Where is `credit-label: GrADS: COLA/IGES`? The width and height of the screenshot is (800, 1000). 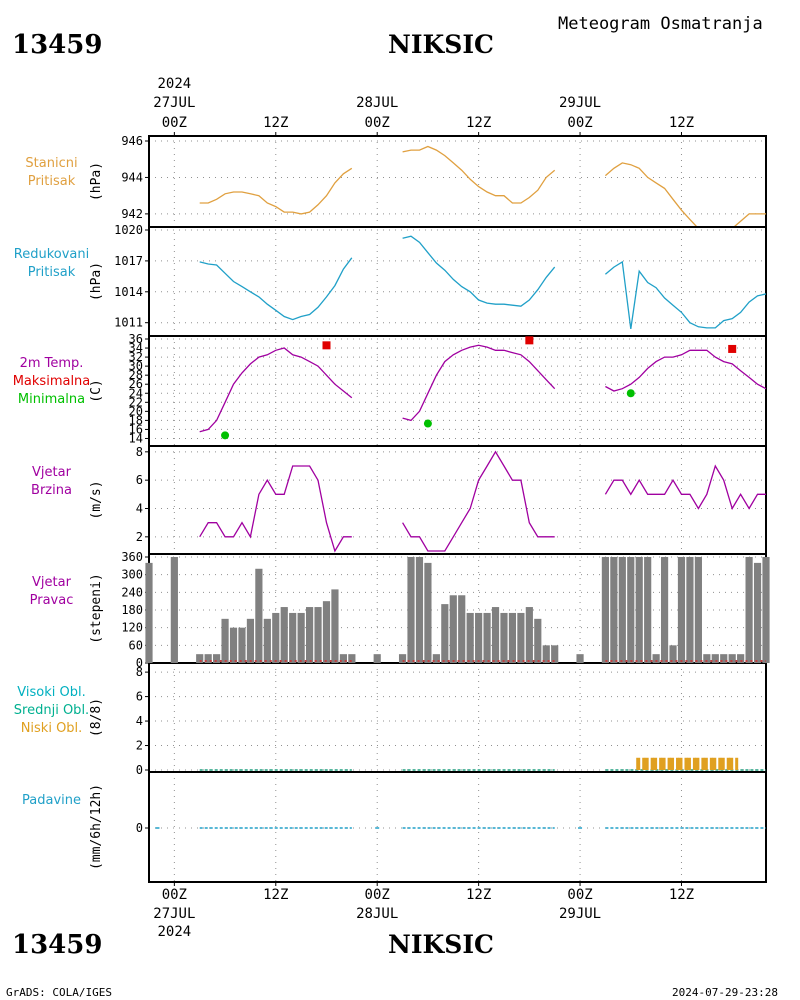 credit-label: GrADS: COLA/IGES is located at coordinates (59, 992).